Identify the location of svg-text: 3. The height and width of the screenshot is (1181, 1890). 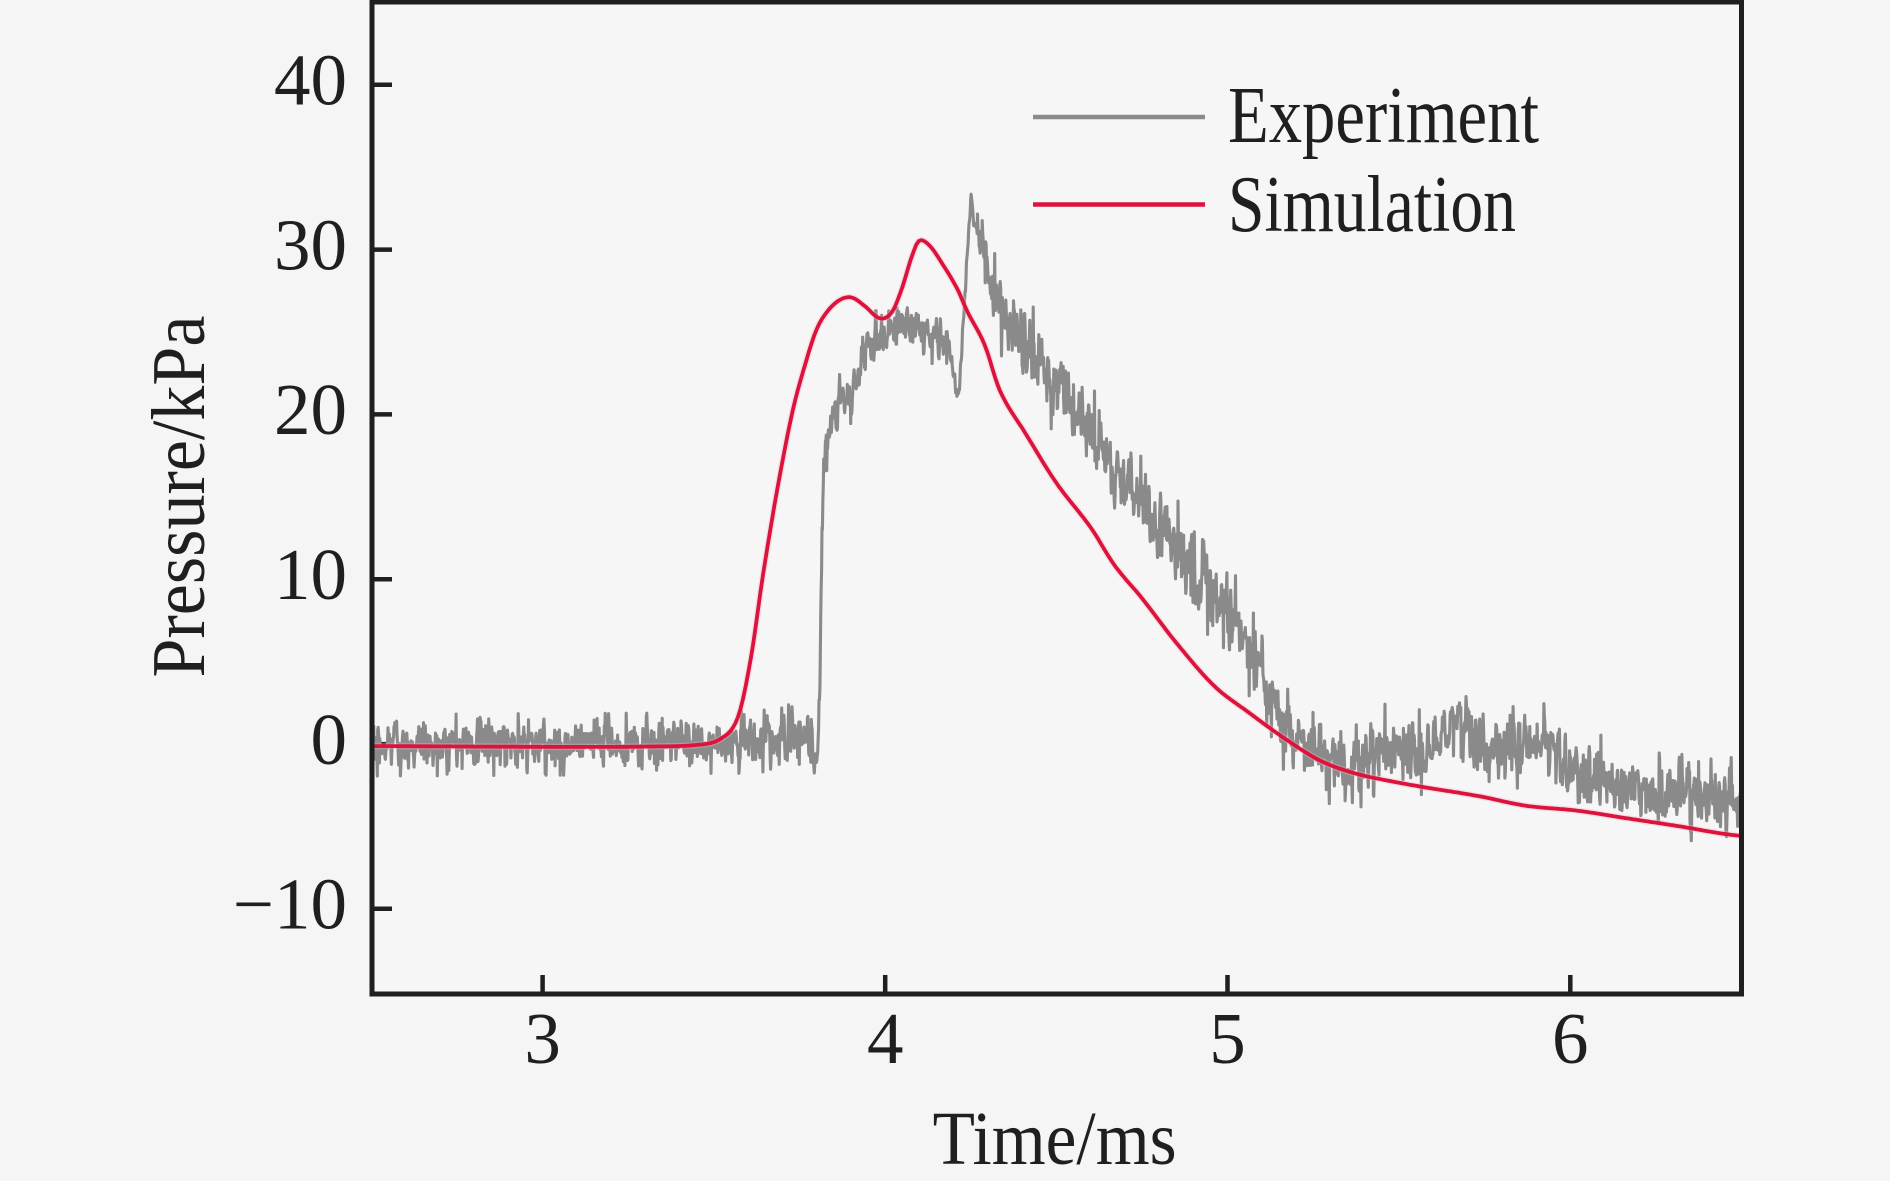
(542, 1038).